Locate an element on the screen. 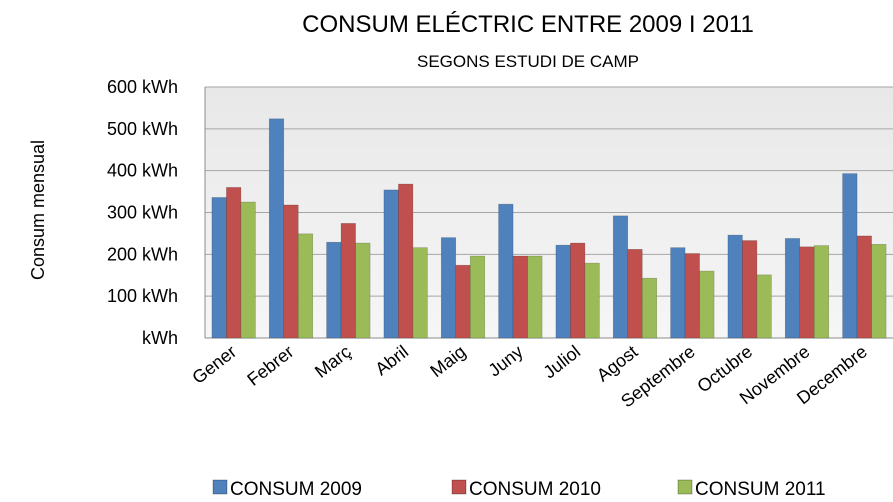 This screenshot has height=502, width=893. y-tick-label: 400 kWh is located at coordinates (142, 171).